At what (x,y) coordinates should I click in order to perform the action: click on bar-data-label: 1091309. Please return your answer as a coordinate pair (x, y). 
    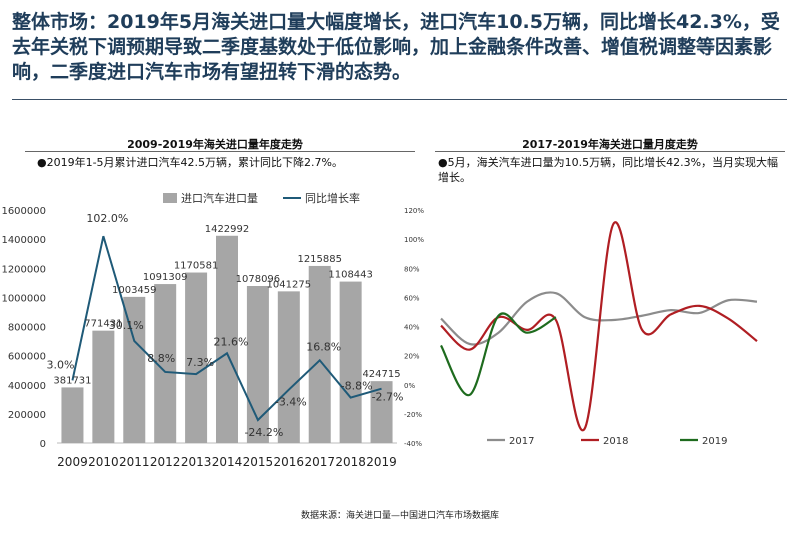
    Looking at the image, I should click on (165, 277).